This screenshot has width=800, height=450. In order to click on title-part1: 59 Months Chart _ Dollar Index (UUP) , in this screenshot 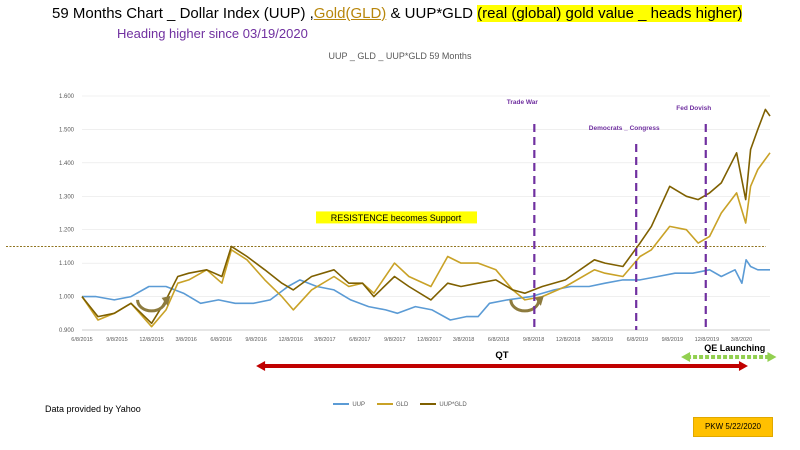, I will do `click(183, 13)`.